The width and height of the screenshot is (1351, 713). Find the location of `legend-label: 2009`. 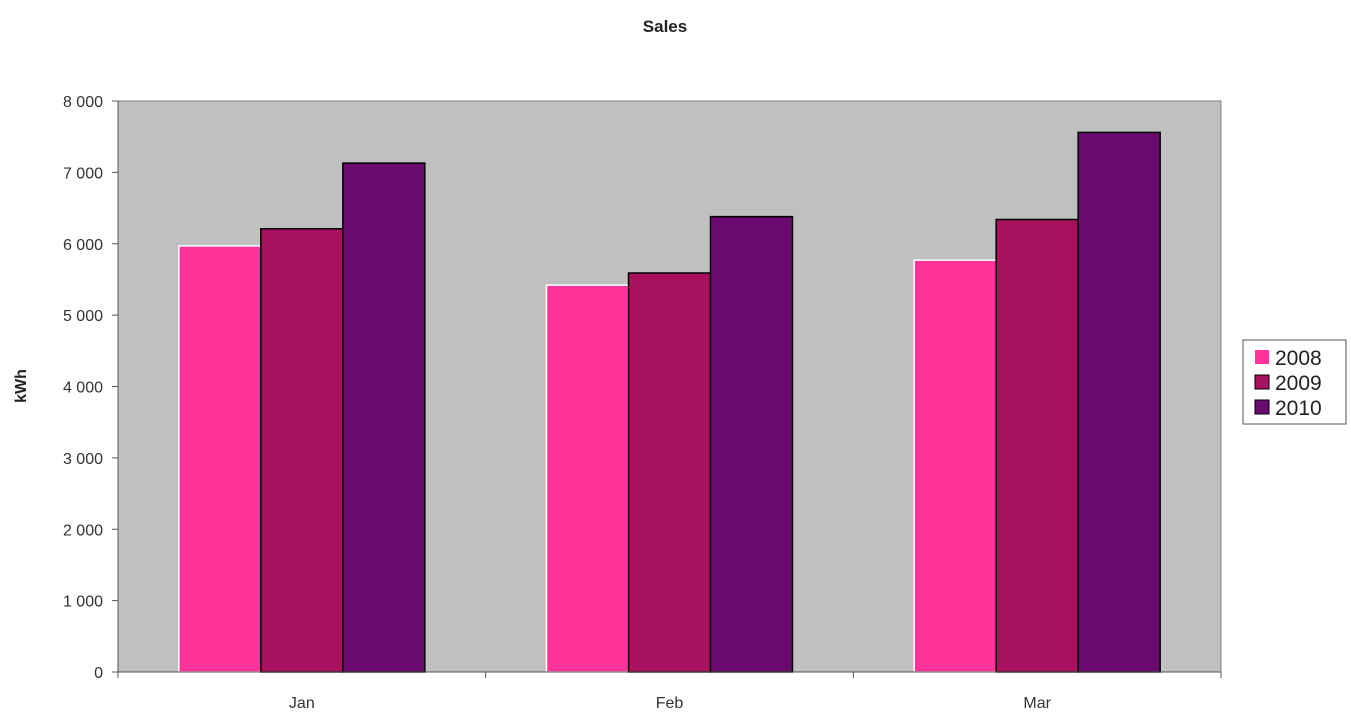

legend-label: 2009 is located at coordinates (1298, 383).